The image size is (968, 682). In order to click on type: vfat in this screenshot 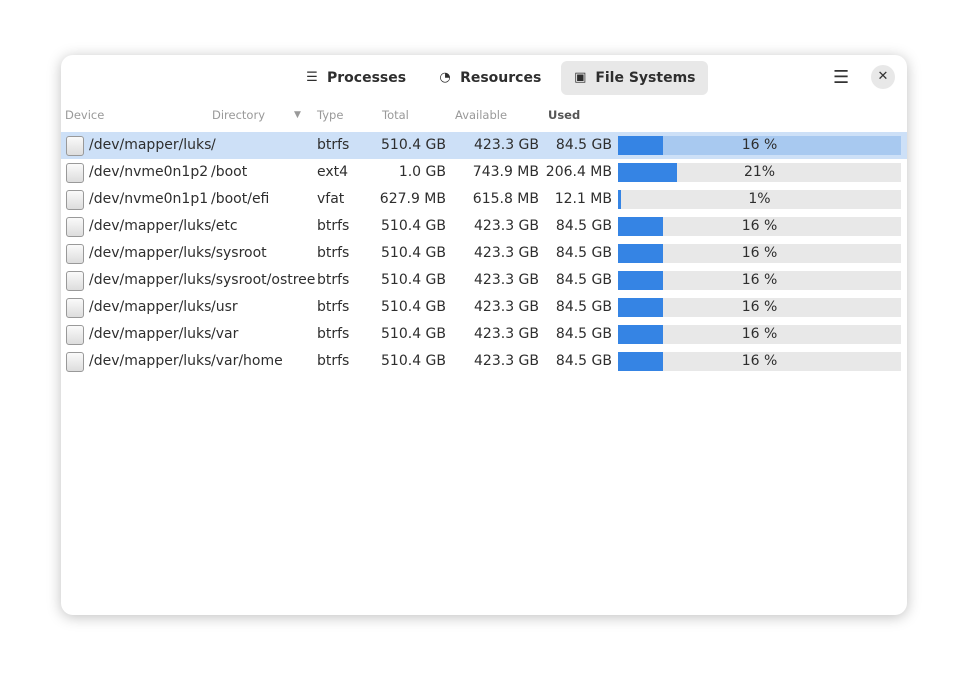, I will do `click(331, 199)`.